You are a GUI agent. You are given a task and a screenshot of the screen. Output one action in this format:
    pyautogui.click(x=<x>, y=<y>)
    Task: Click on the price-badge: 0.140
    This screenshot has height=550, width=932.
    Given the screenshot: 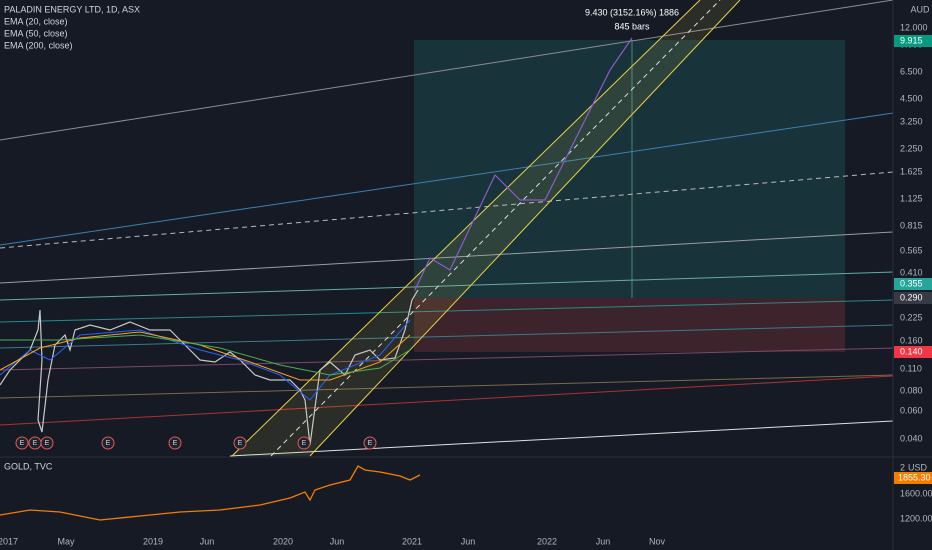 What is the action you would take?
    pyautogui.click(x=911, y=351)
    